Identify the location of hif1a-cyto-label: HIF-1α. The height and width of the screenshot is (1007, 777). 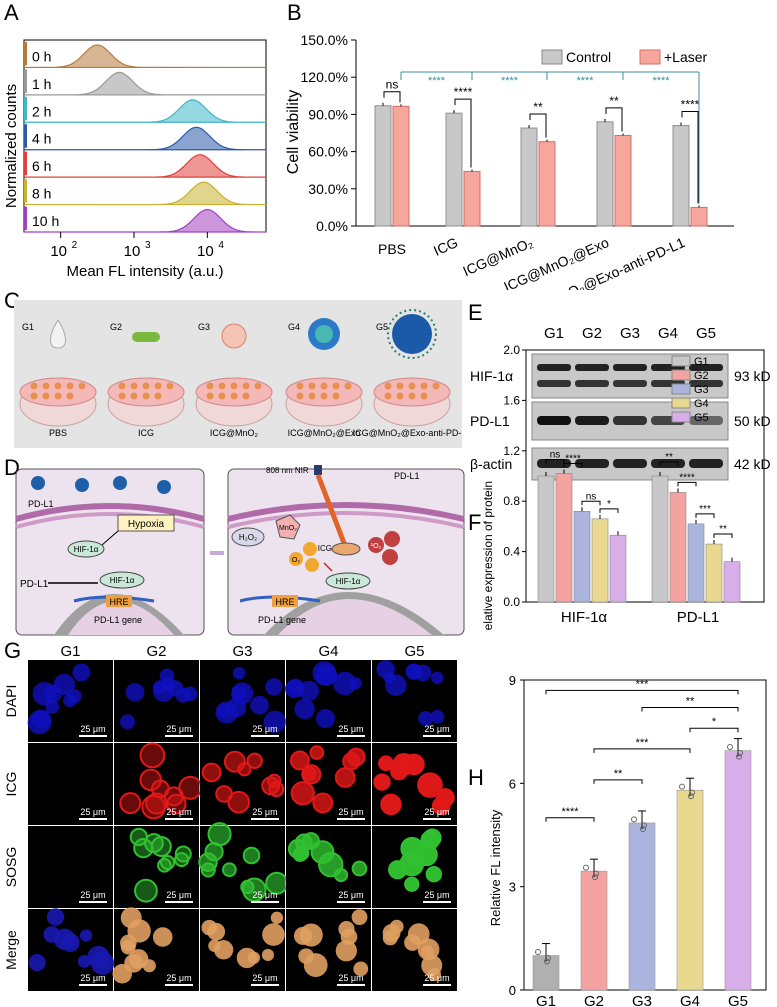
(86, 549).